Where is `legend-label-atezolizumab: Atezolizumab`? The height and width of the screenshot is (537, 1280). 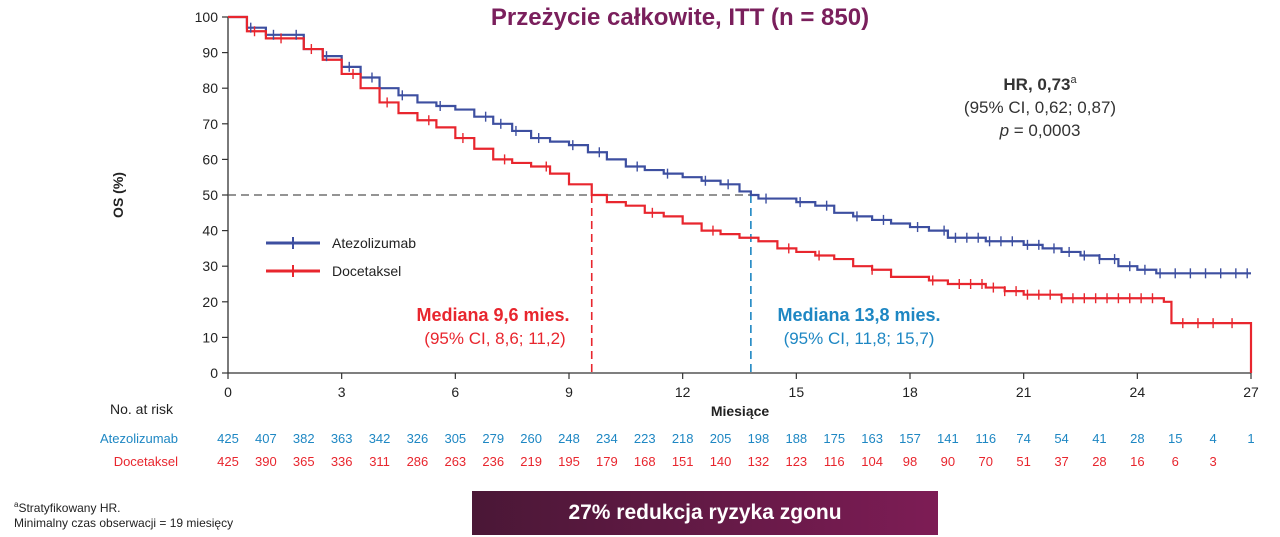 legend-label-atezolizumab: Atezolizumab is located at coordinates (374, 243).